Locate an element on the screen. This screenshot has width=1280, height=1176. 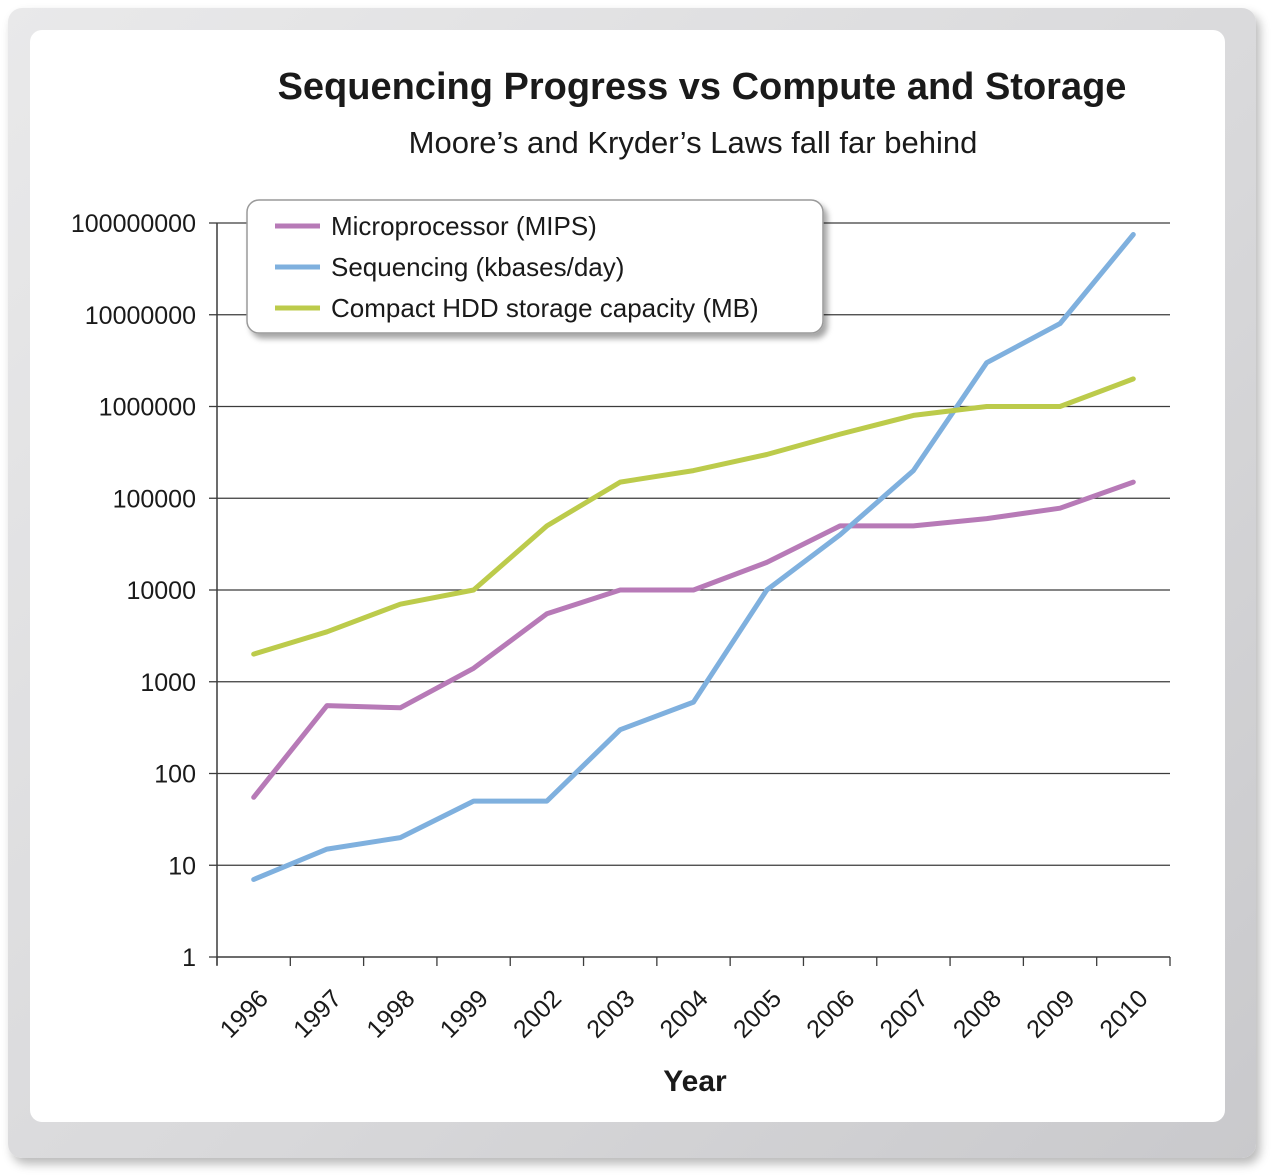
legend-label: Microprocessor (MIPS) is located at coordinates (464, 226).